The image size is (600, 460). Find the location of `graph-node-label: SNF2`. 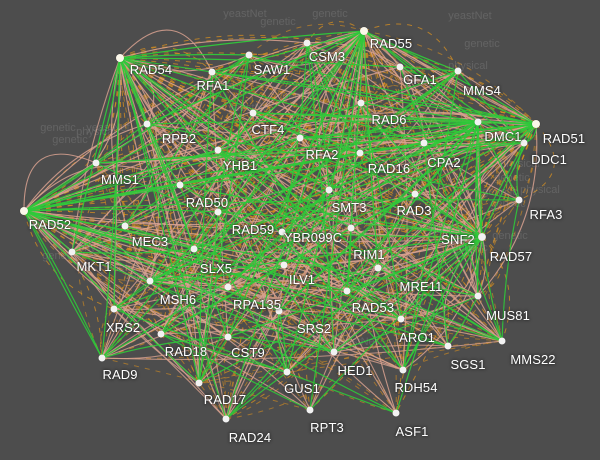

graph-node-label: SNF2 is located at coordinates (458, 239).